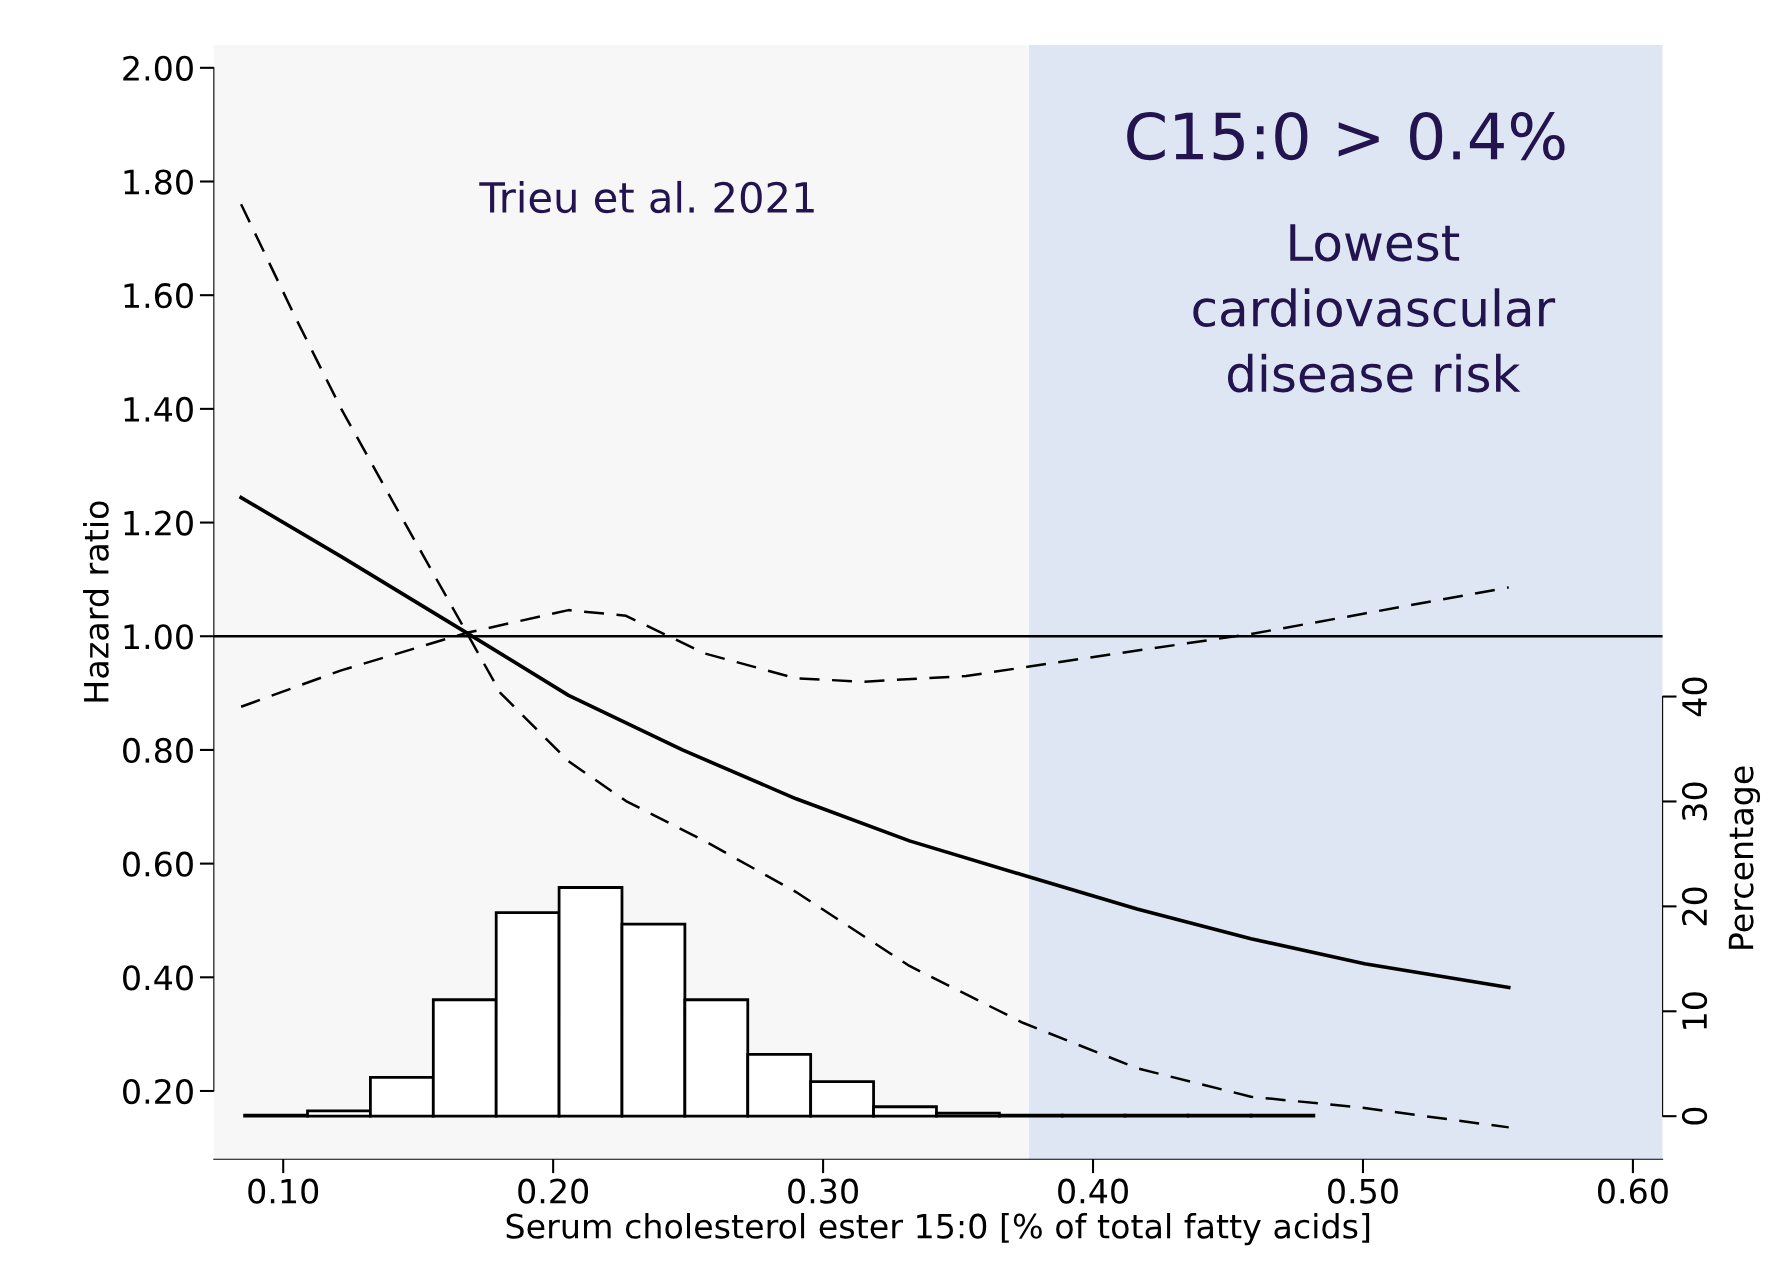 This screenshot has width=1782, height=1288. Describe the element at coordinates (1093, 1191) in the screenshot. I see `x-tick-label: 0.40` at that location.